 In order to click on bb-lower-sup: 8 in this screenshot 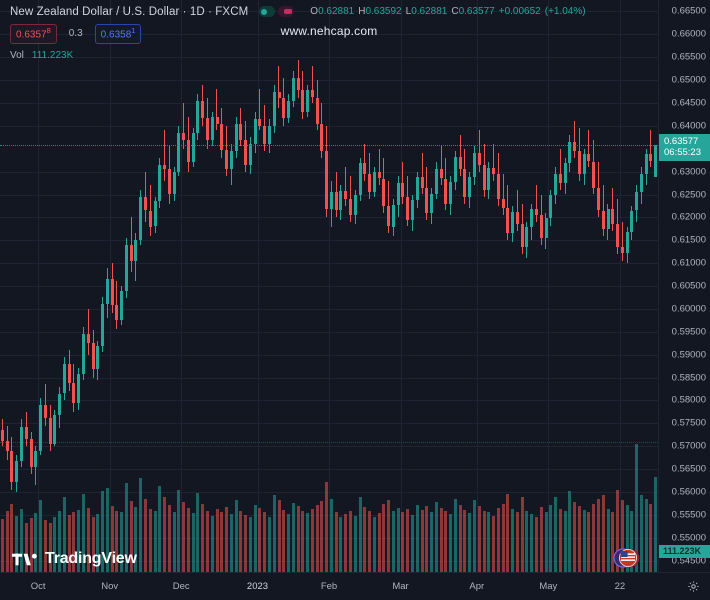, I will do `click(48, 30)`.